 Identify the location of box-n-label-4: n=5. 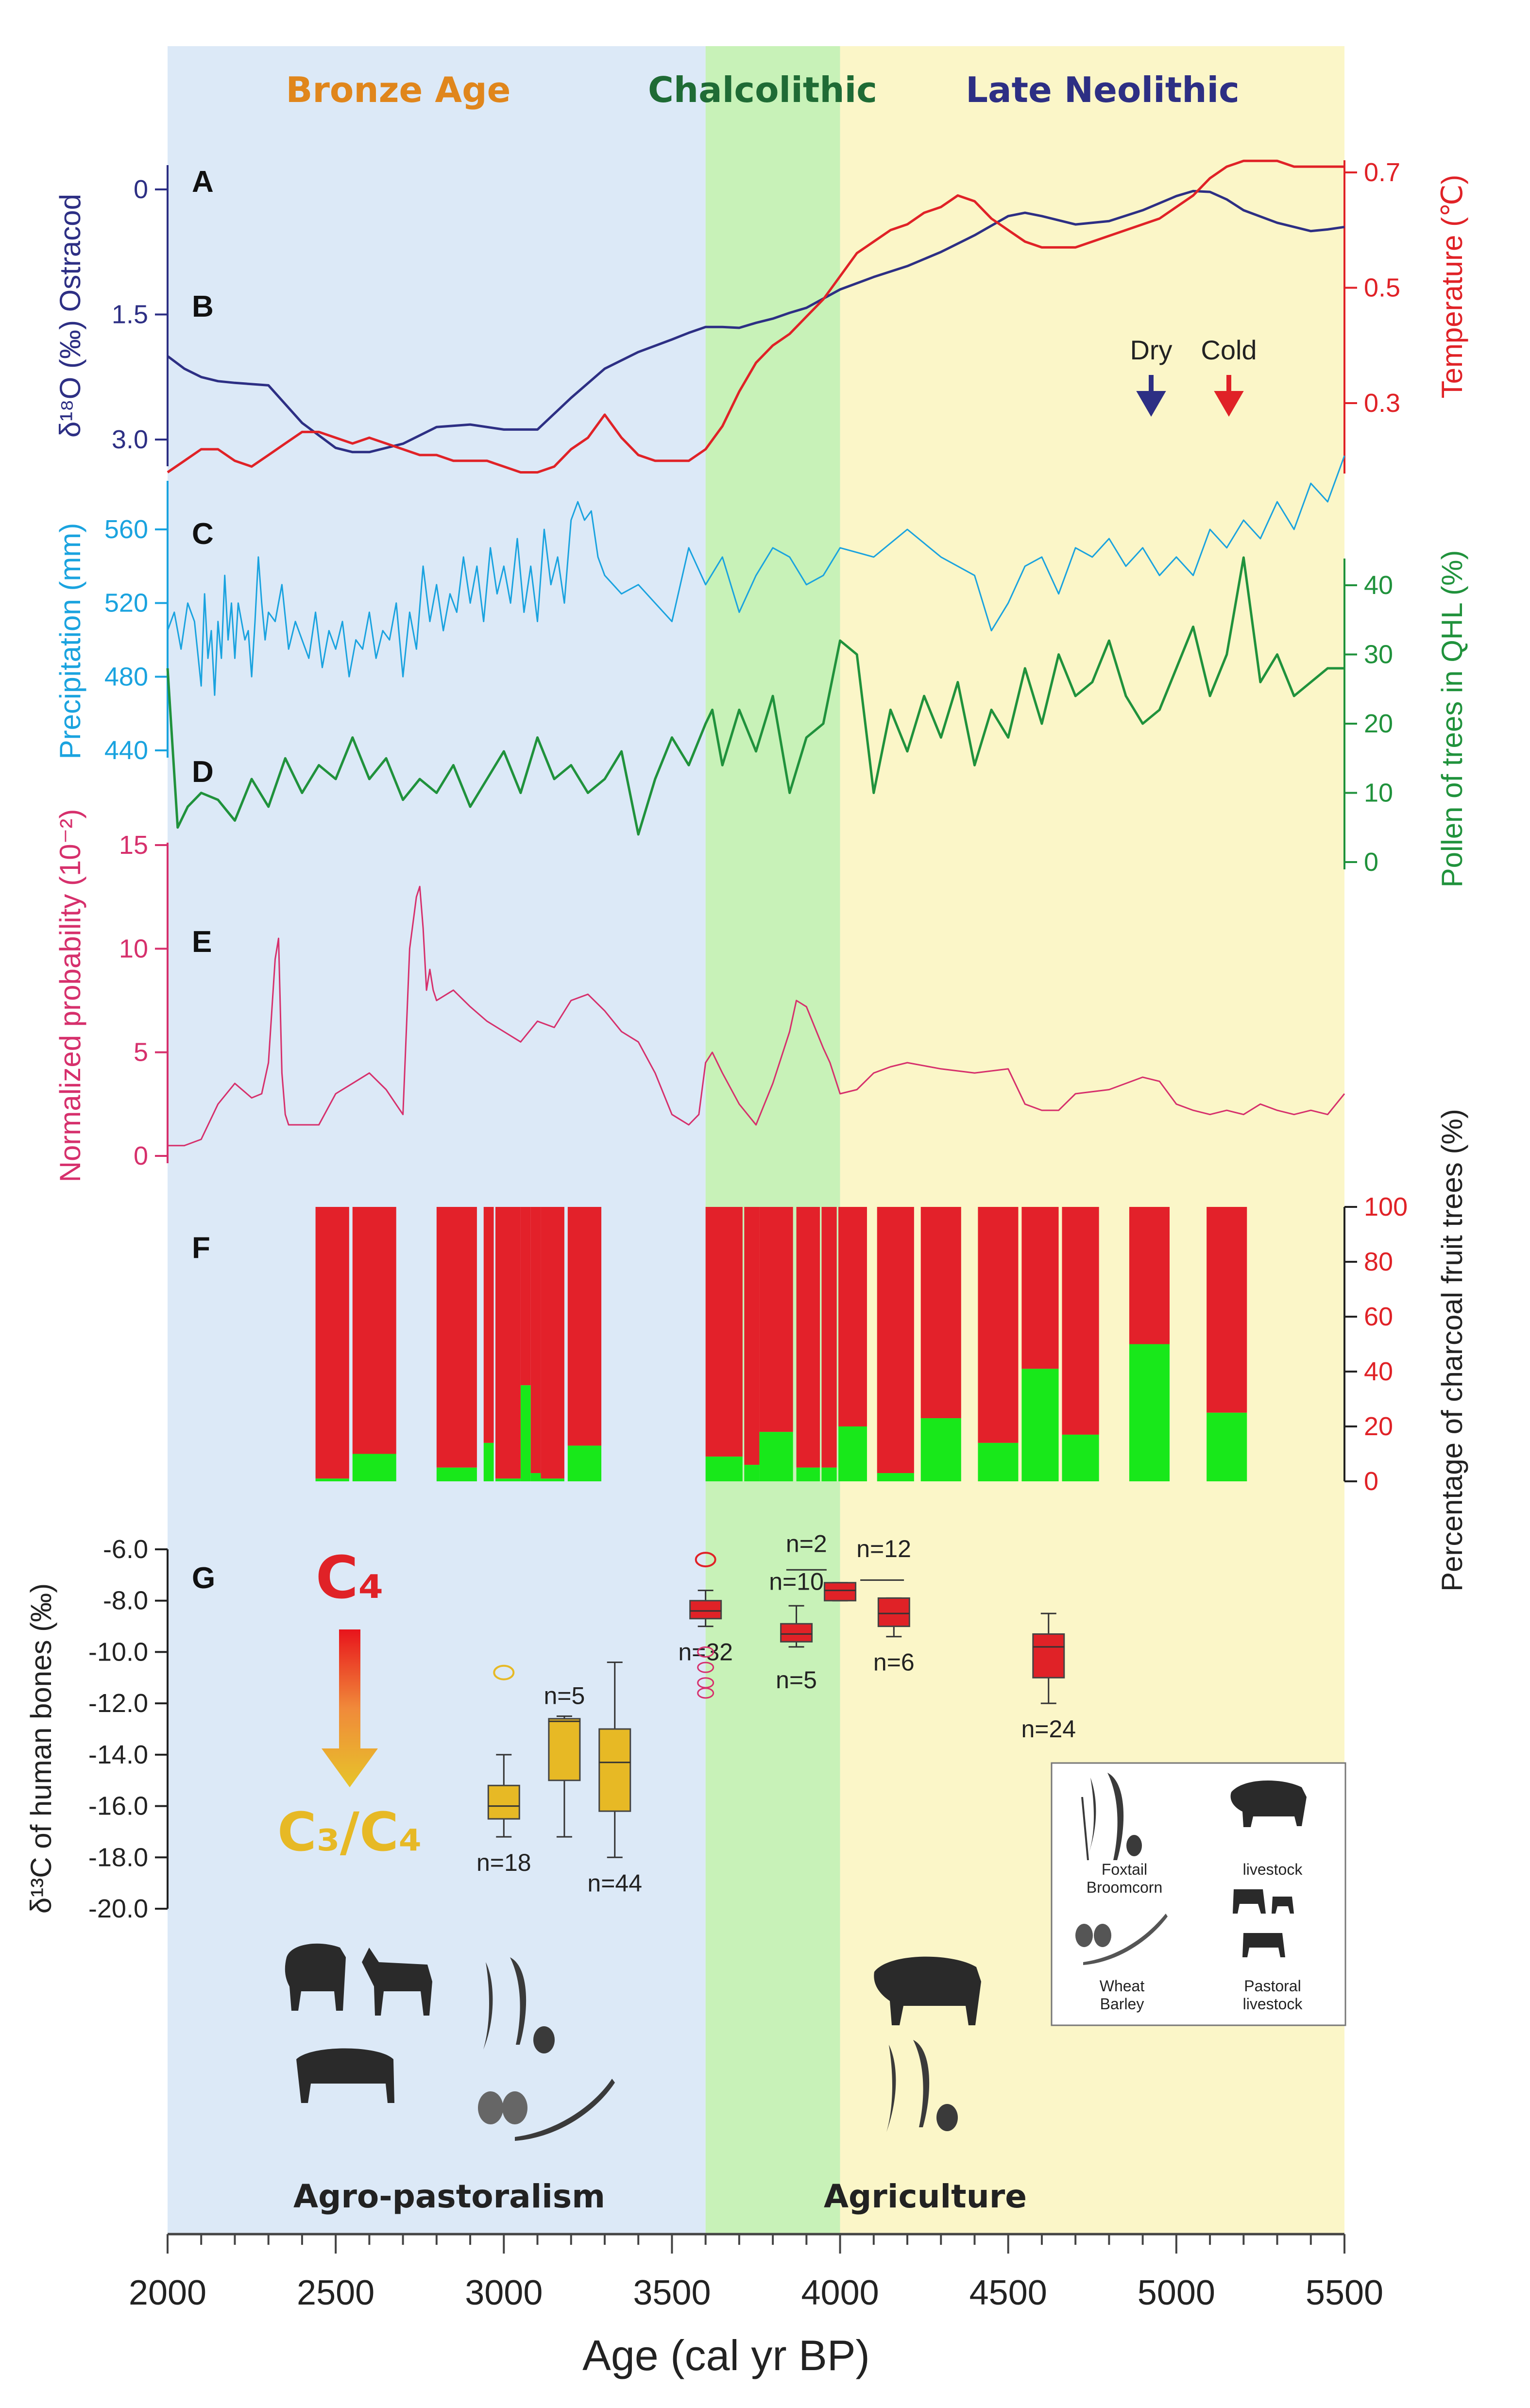
(796, 1680).